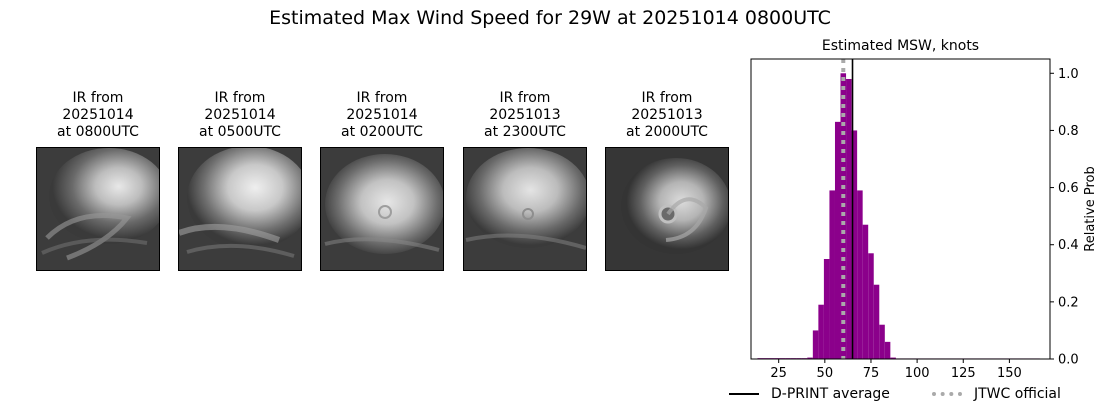 The image size is (1100, 409). I want to click on chart-title: Estimated MSW, knots, so click(900, 46).